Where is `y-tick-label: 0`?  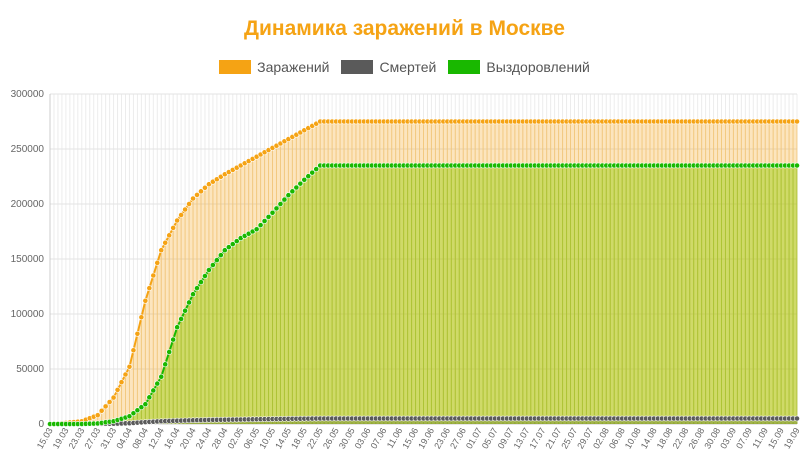
y-tick-label: 0 is located at coordinates (41, 424).